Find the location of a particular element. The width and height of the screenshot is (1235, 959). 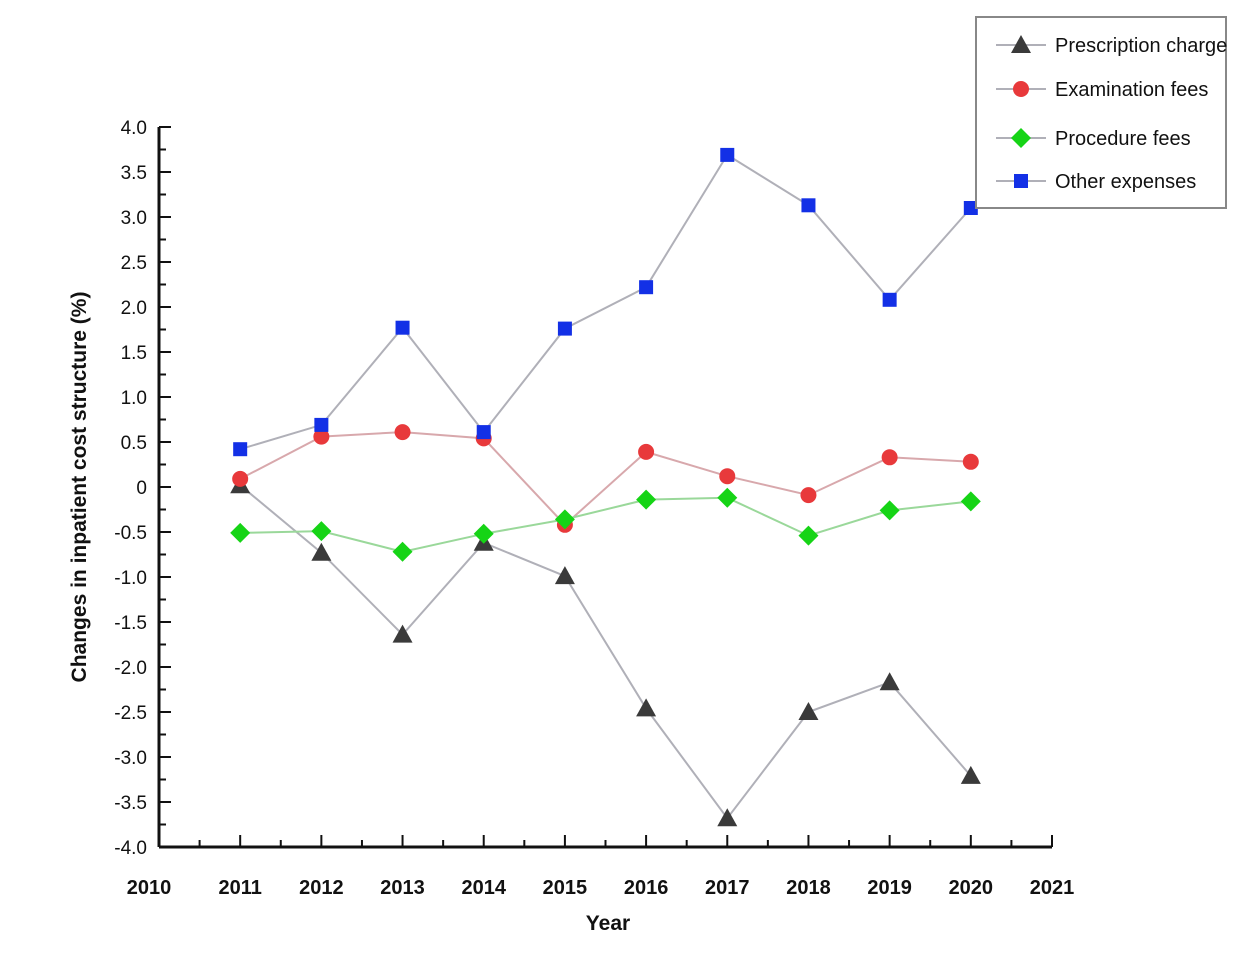

x-tick-label: 2011 is located at coordinates (239, 888).